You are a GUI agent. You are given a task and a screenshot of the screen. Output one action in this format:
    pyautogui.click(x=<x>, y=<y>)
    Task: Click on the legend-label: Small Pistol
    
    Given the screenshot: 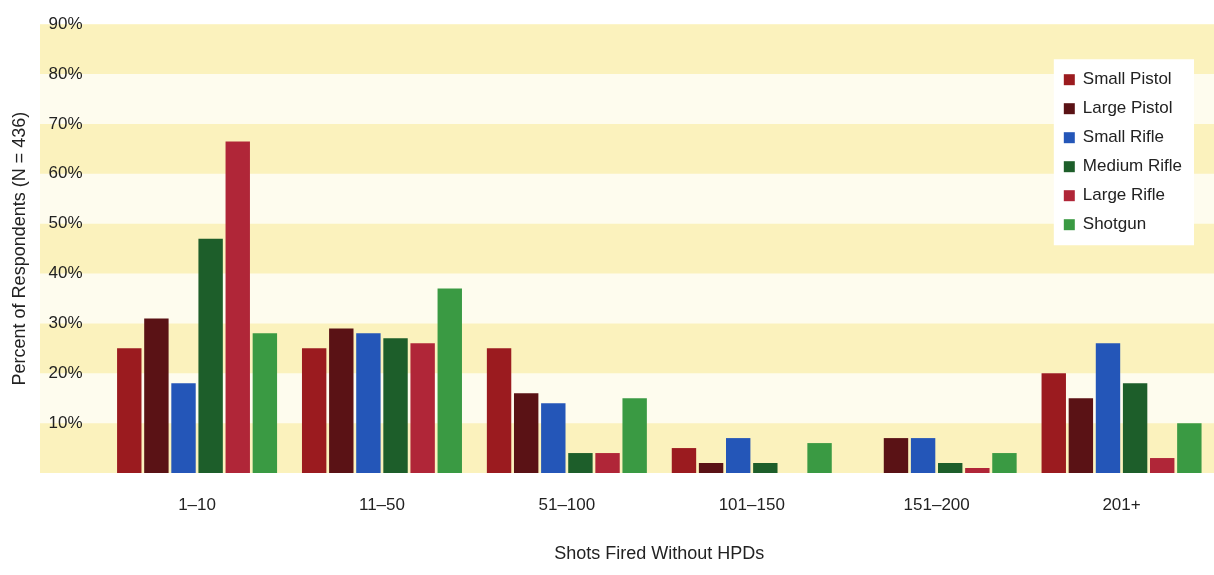 What is the action you would take?
    pyautogui.click(x=1127, y=79)
    